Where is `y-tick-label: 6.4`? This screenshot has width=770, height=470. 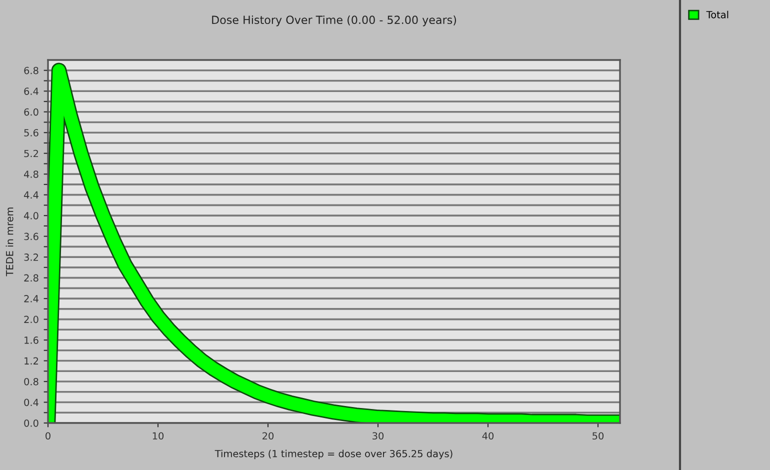
y-tick-label: 6.4 is located at coordinates (31, 91).